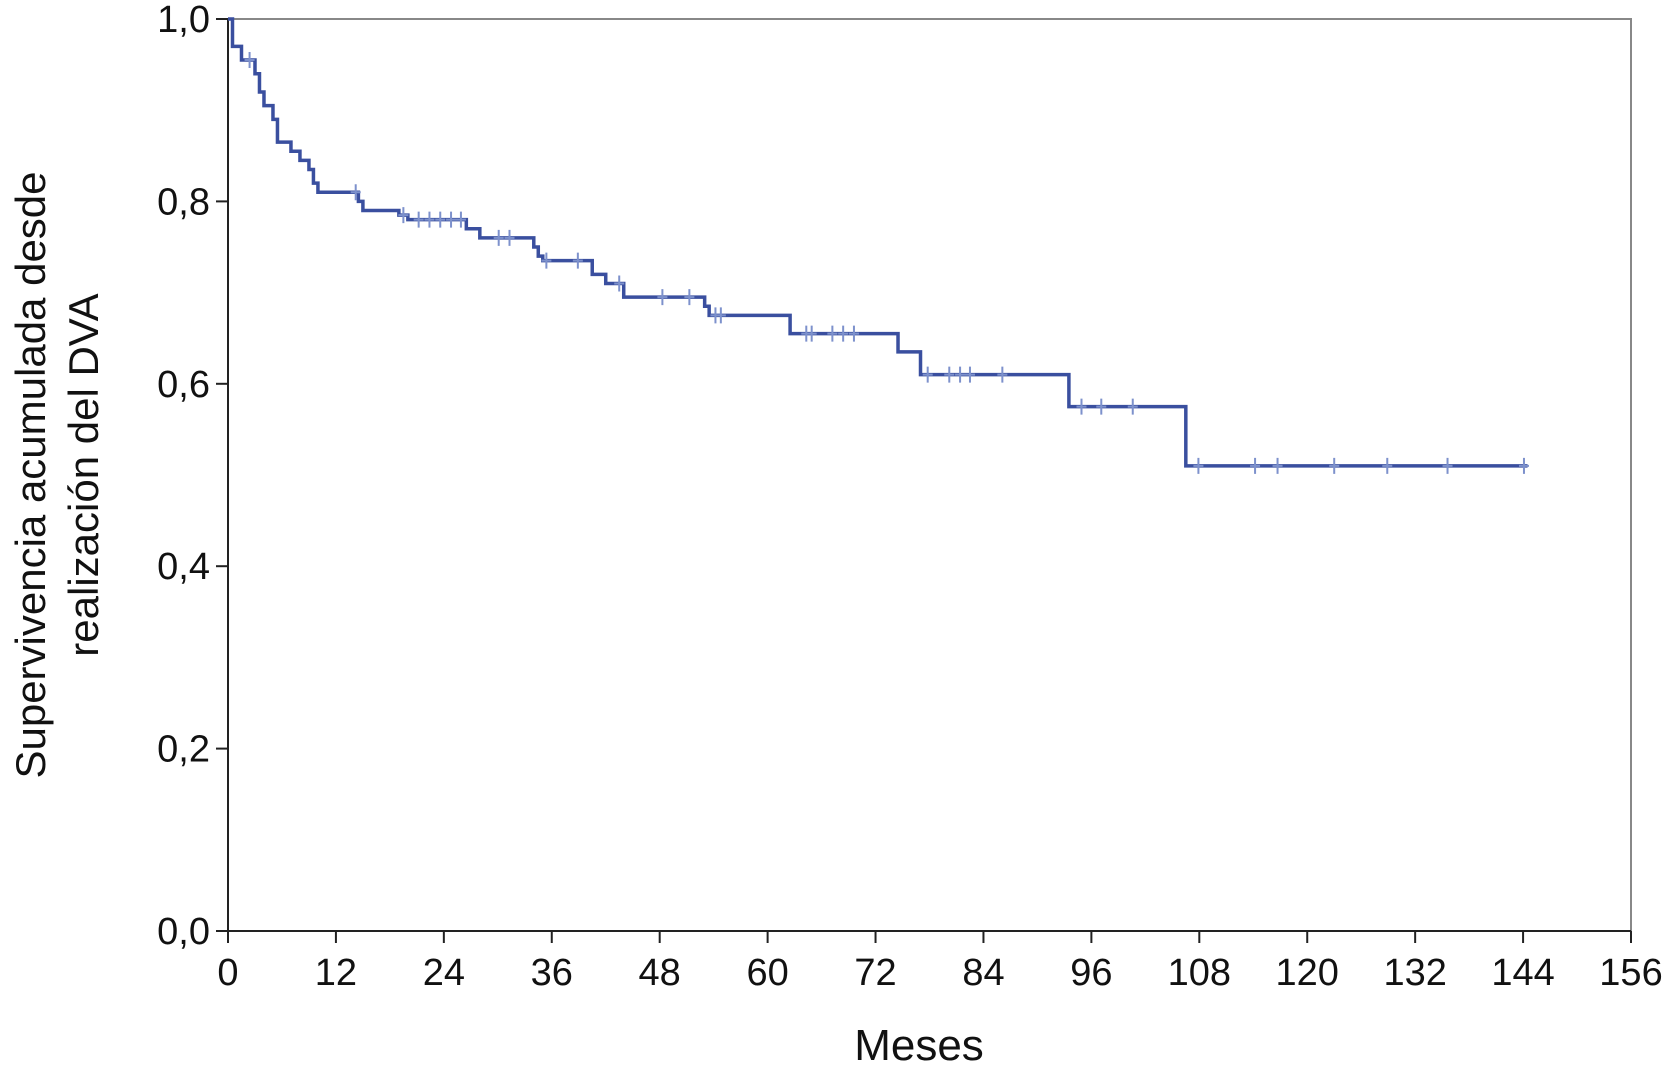 Image resolution: width=1663 pixels, height=1078 pixels. I want to click on x-tick-label: 84, so click(983, 973).